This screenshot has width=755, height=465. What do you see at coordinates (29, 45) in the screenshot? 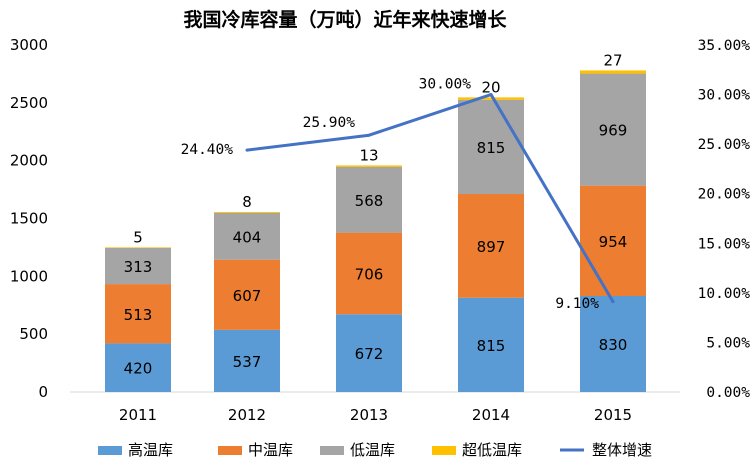
I see `y-left-tick-label: 3000` at bounding box center [29, 45].